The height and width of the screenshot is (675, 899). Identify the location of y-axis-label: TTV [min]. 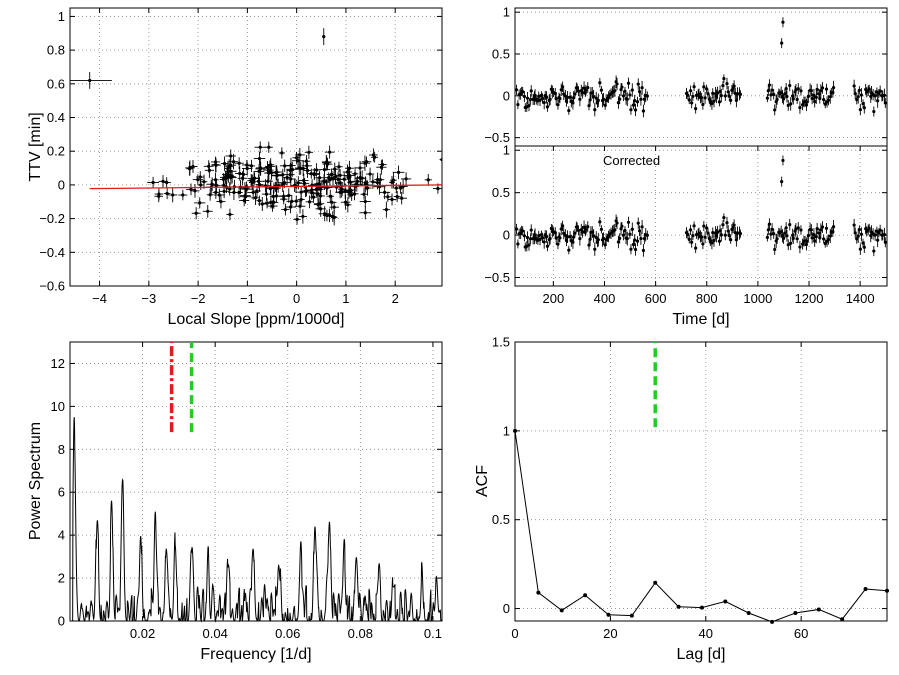
(35, 146).